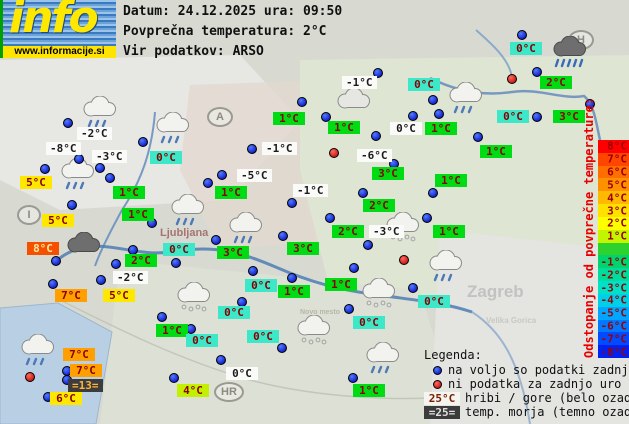 This screenshot has height=424, width=629. What do you see at coordinates (109, 156) in the screenshot?
I see `temperature-label: -3°C` at bounding box center [109, 156].